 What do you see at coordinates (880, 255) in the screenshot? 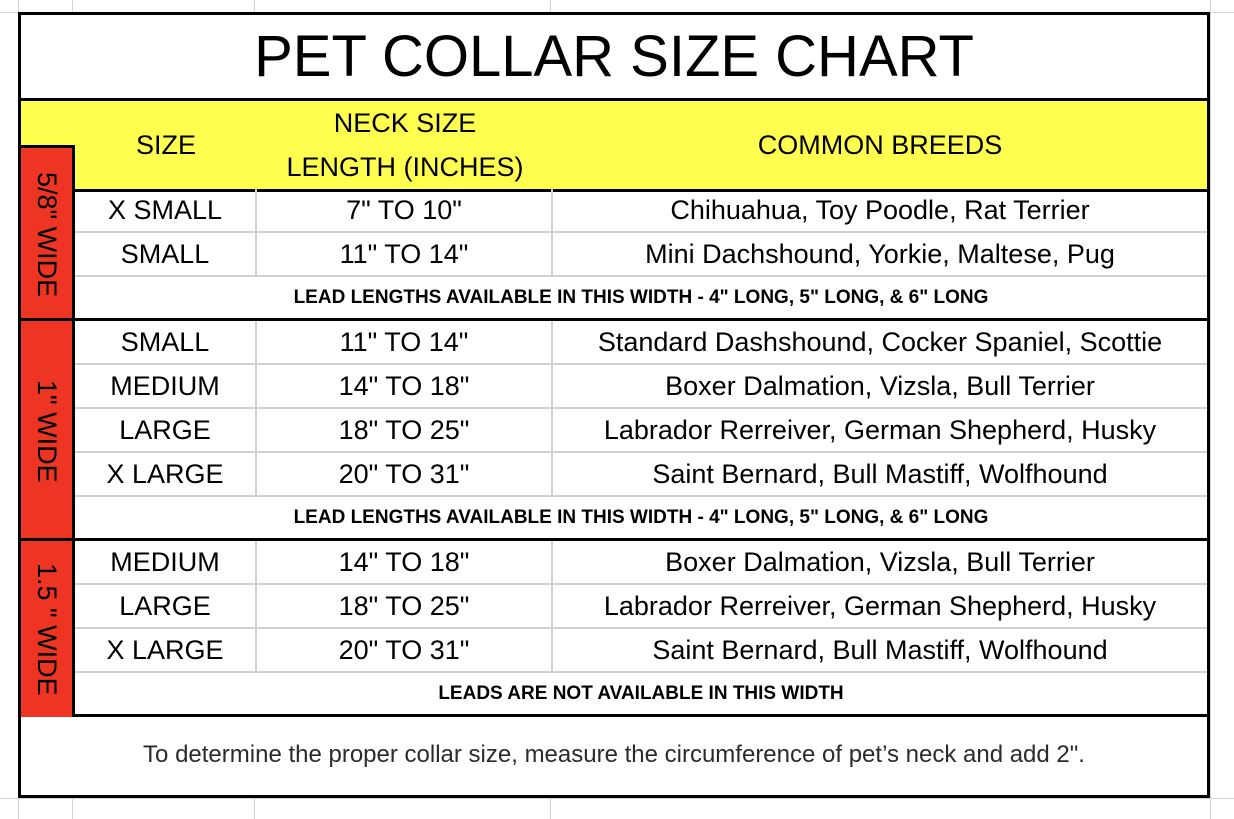
I see `breeds-cell: Mini Dachshound, Yorkie, Maltese, Pug` at bounding box center [880, 255].